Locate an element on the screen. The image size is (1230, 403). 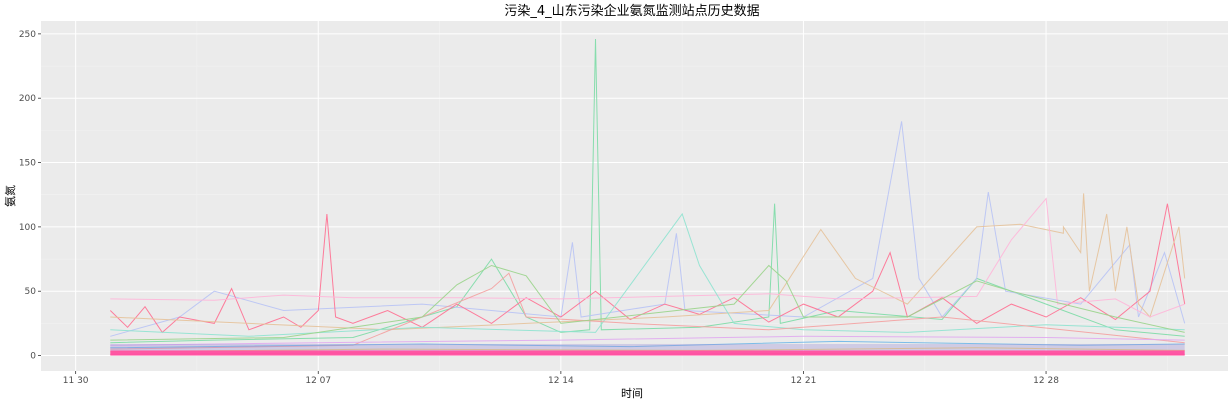
x-axis-title: 时间 is located at coordinates (632, 393).